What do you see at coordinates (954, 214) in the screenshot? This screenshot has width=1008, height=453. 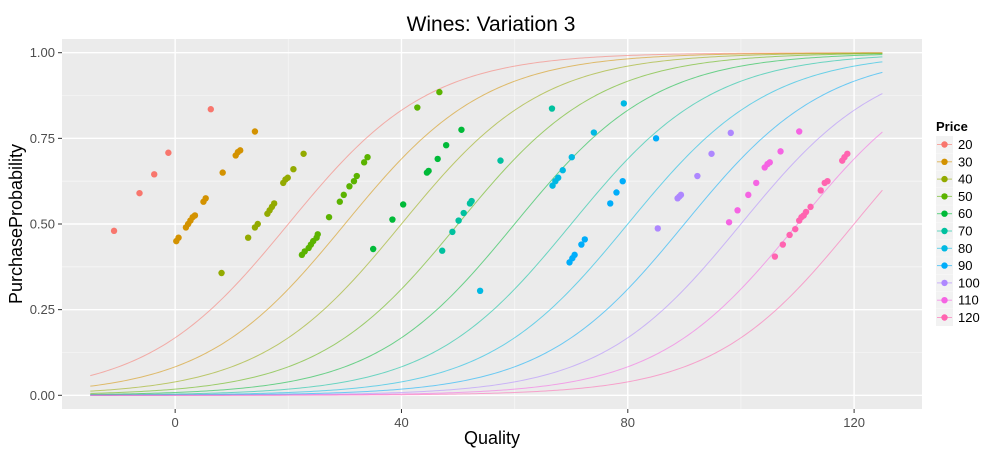 I see `legend-item-60: 60` at bounding box center [954, 214].